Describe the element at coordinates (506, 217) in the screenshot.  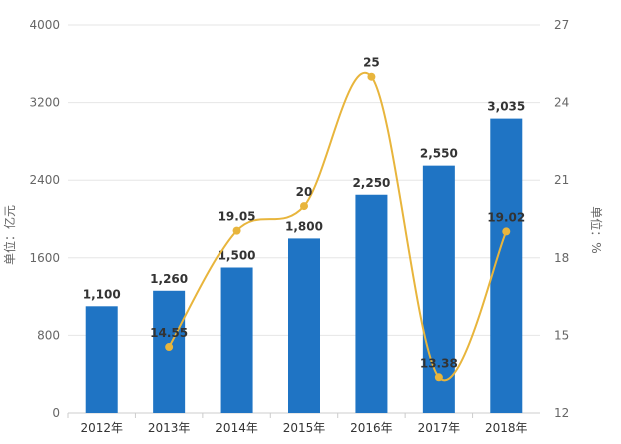
I see `line-value-label: 19.02` at that location.